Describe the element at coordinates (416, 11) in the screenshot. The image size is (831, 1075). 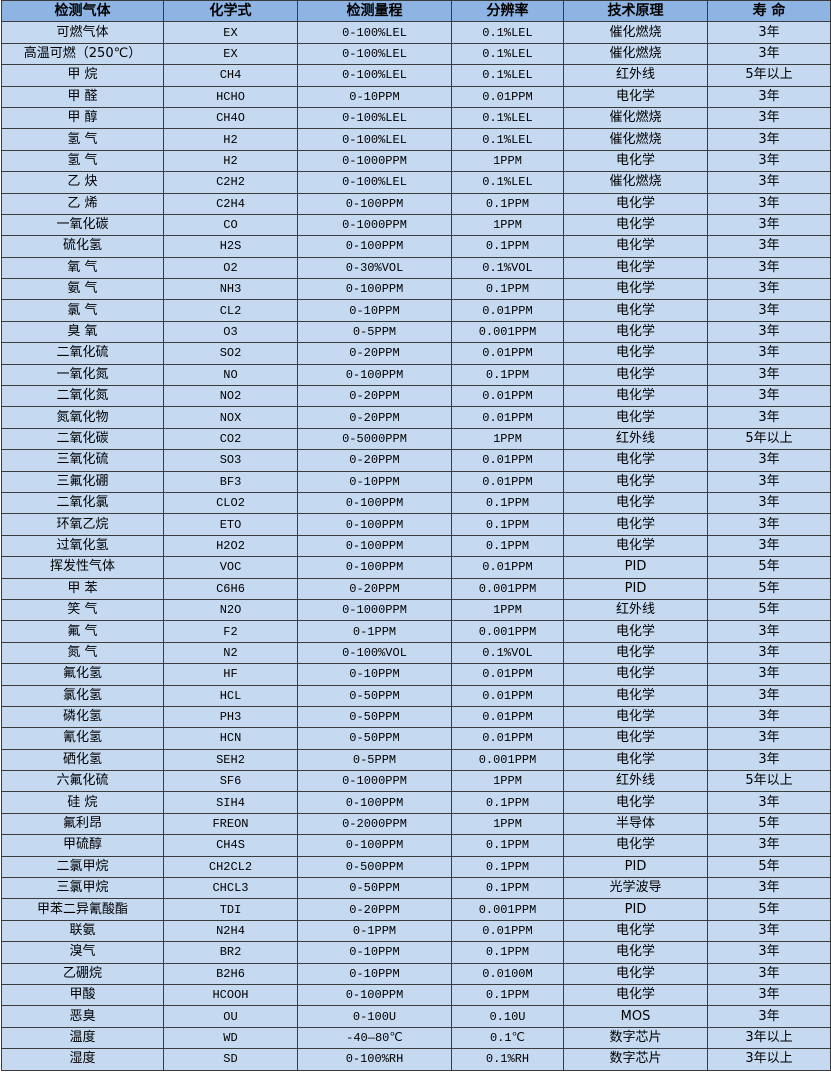
I see `header-row: 检测气体 化学式 检测量程 分辨率 技术原理 寿 命` at that location.